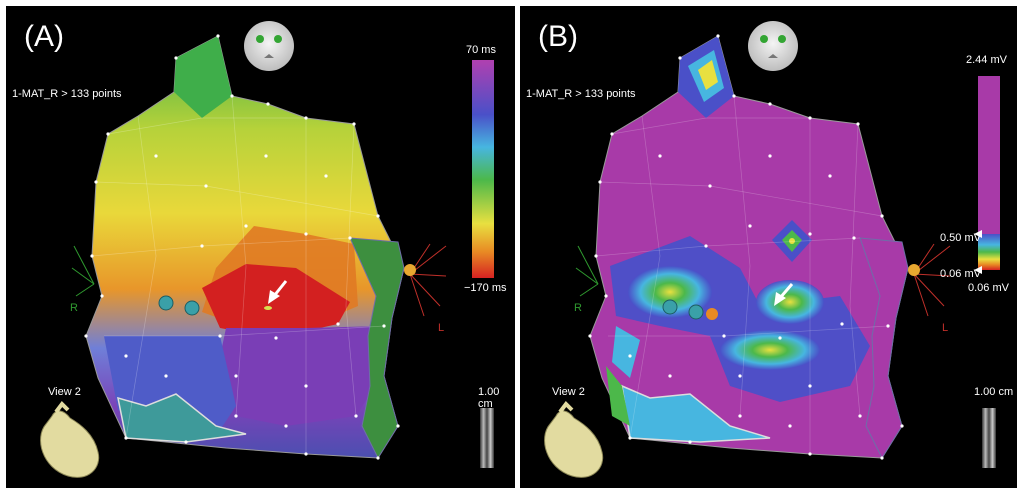  I want to click on purple-region, so click(300, 376).